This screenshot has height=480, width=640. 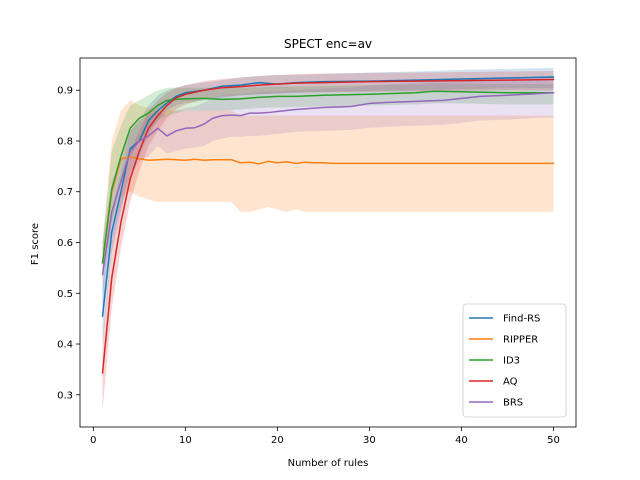 What do you see at coordinates (513, 403) in the screenshot?
I see `legend-label: BRS` at bounding box center [513, 403].